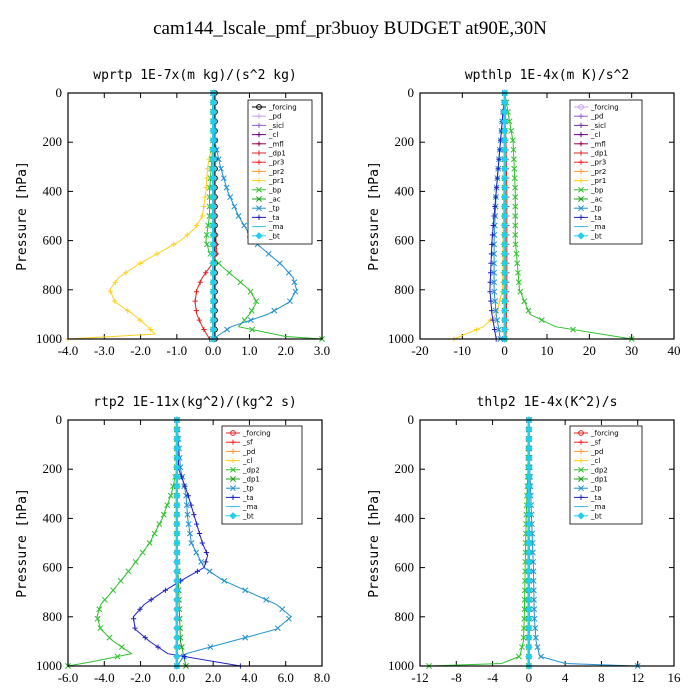  What do you see at coordinates (286, 677) in the screenshot?
I see `x-tick-label: 6.0` at bounding box center [286, 677].